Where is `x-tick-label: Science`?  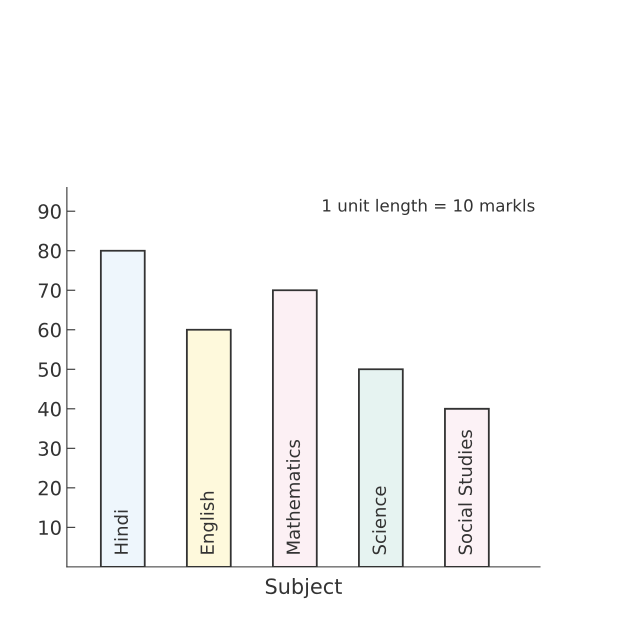
x-tick-label: Science is located at coordinates (379, 520).